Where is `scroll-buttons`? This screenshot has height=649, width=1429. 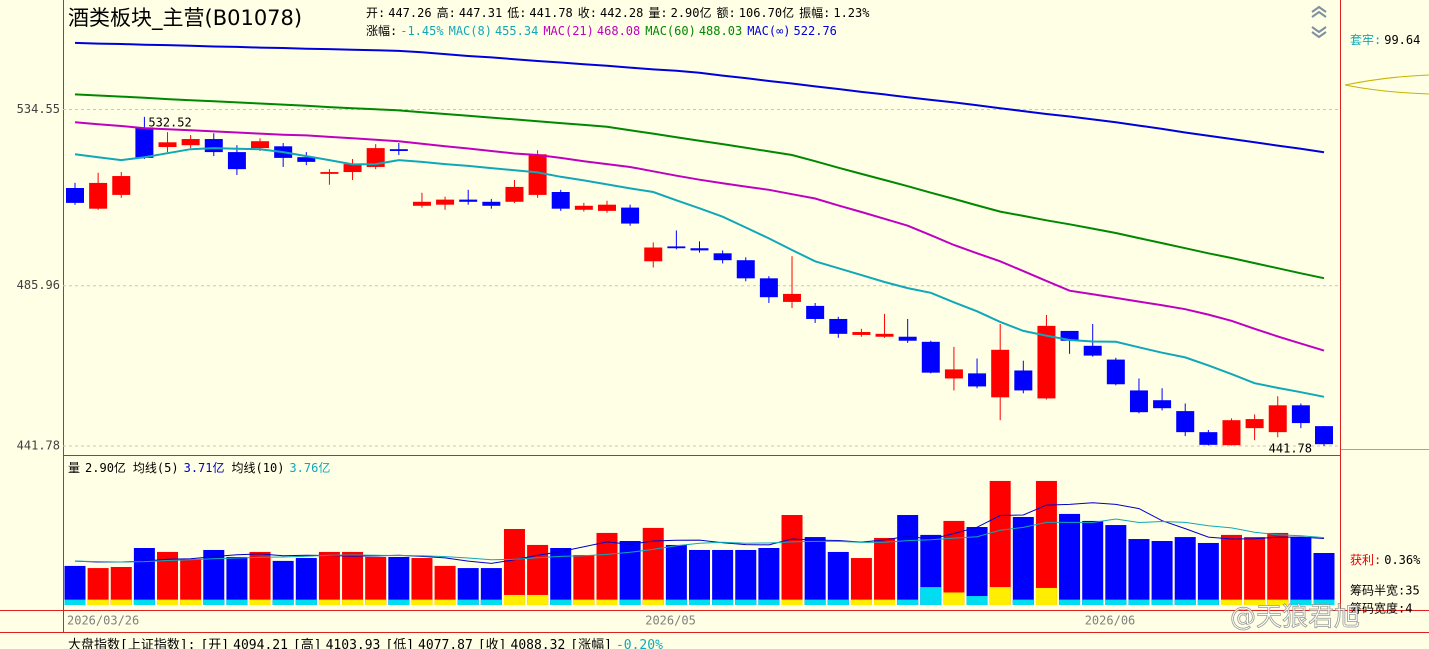
scroll-buttons is located at coordinates (1319, 22).